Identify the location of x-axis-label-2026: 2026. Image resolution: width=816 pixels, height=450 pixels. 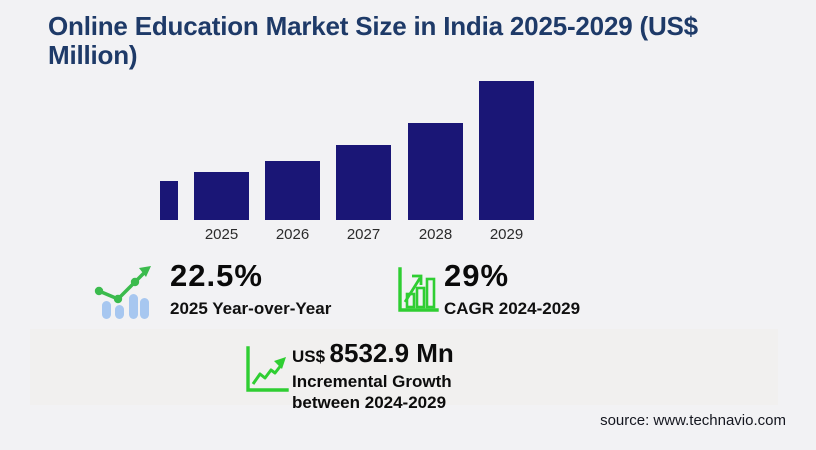
(292, 234).